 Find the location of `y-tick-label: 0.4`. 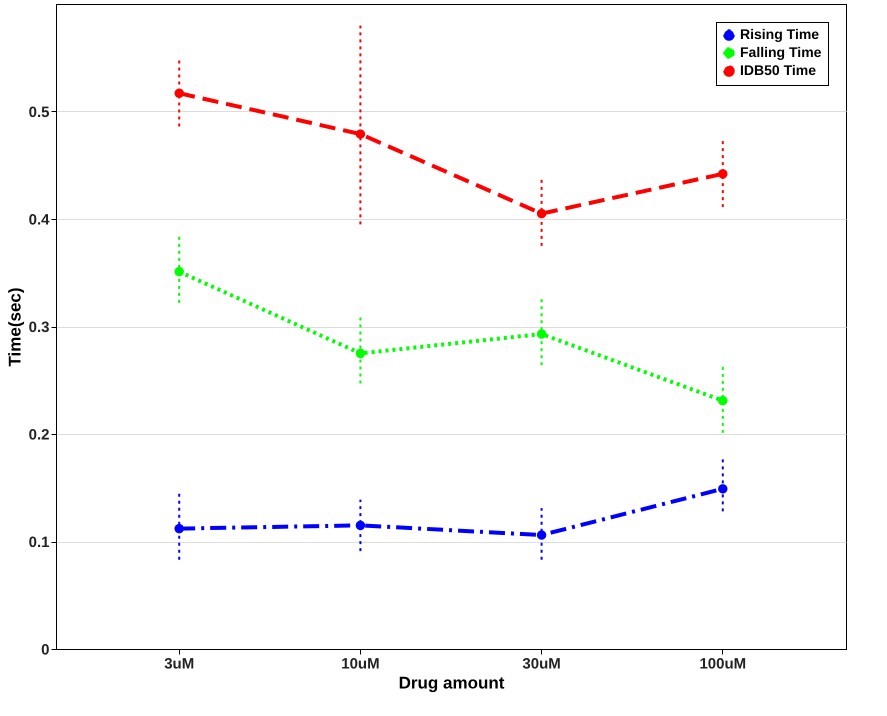

y-tick-label: 0.4 is located at coordinates (39, 220).